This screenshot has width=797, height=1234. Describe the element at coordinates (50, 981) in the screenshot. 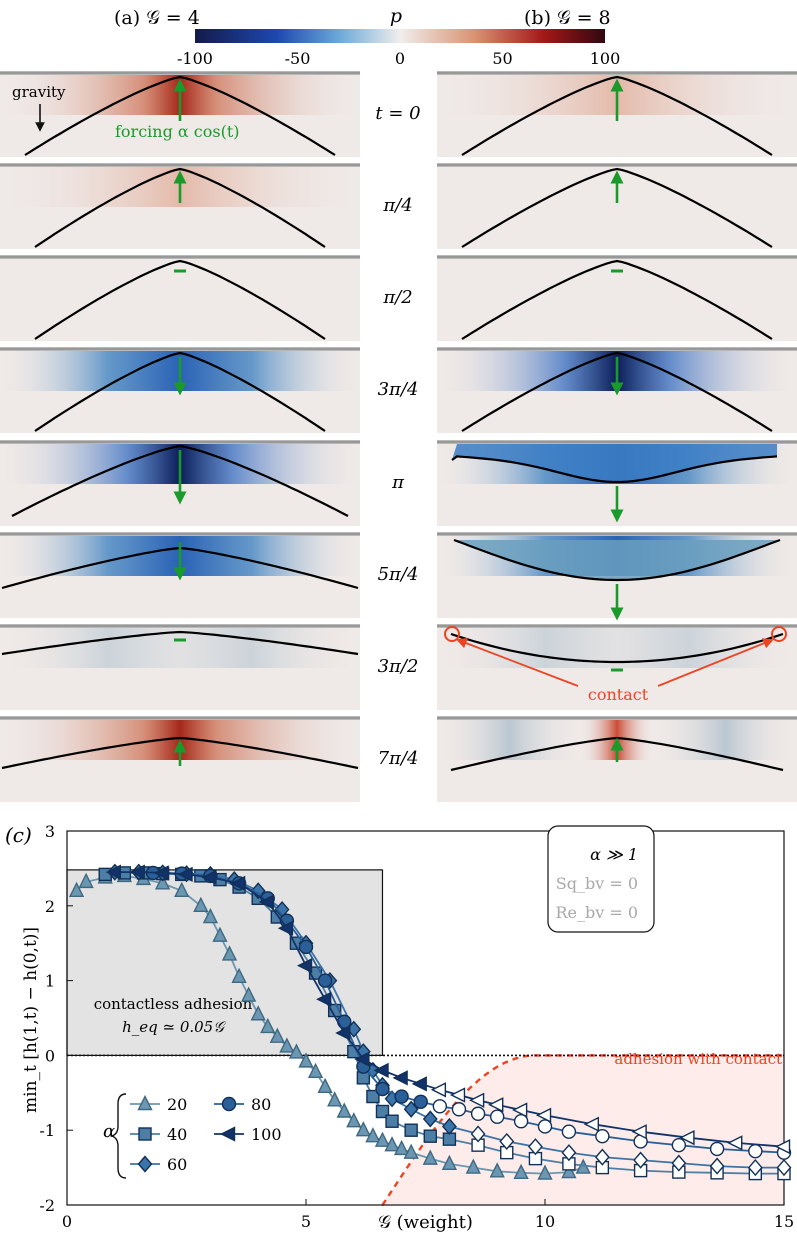

I see `y-tick-label: 1` at that location.